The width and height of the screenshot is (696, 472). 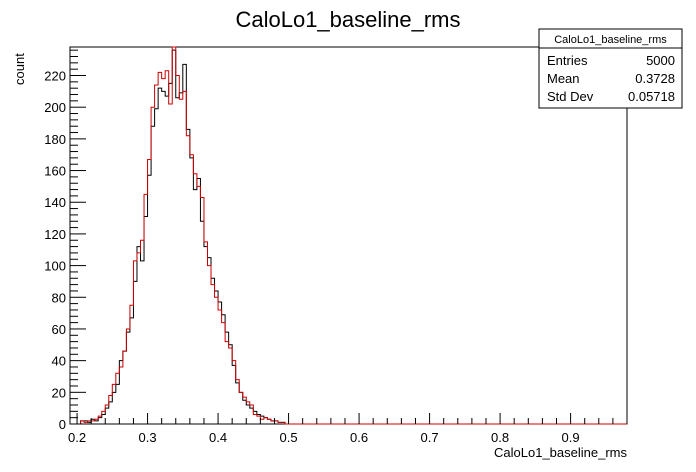 I want to click on y-tick-label: 120, so click(x=55, y=234).